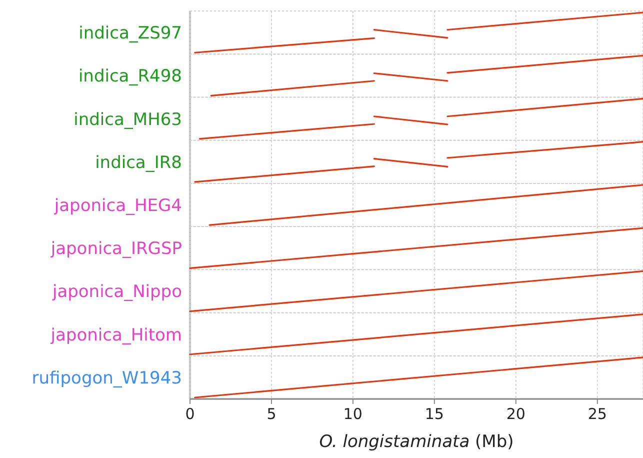 This screenshot has height=458, width=643. I want to click on x-tick-label: 10, so click(352, 414).